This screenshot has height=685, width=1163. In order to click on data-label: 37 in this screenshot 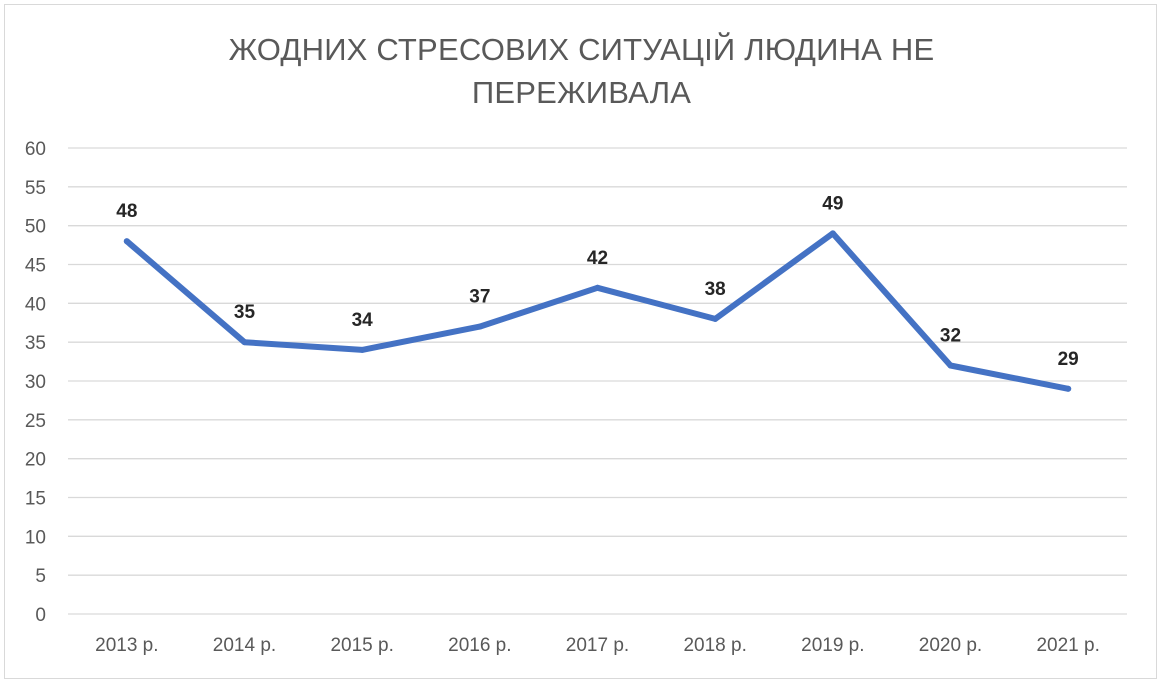, I will do `click(479, 297)`.